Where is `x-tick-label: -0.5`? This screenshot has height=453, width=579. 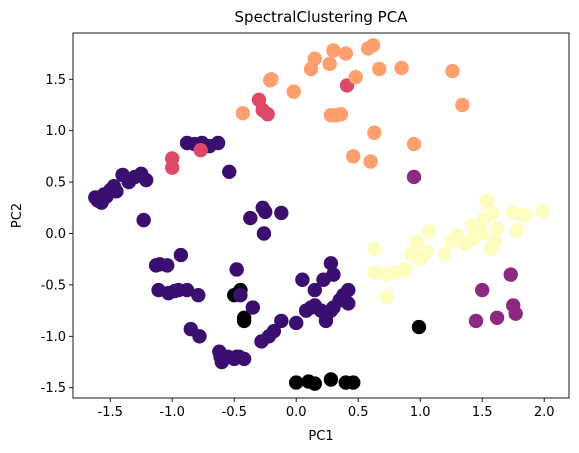
x-tick-label: -0.5 is located at coordinates (234, 412).